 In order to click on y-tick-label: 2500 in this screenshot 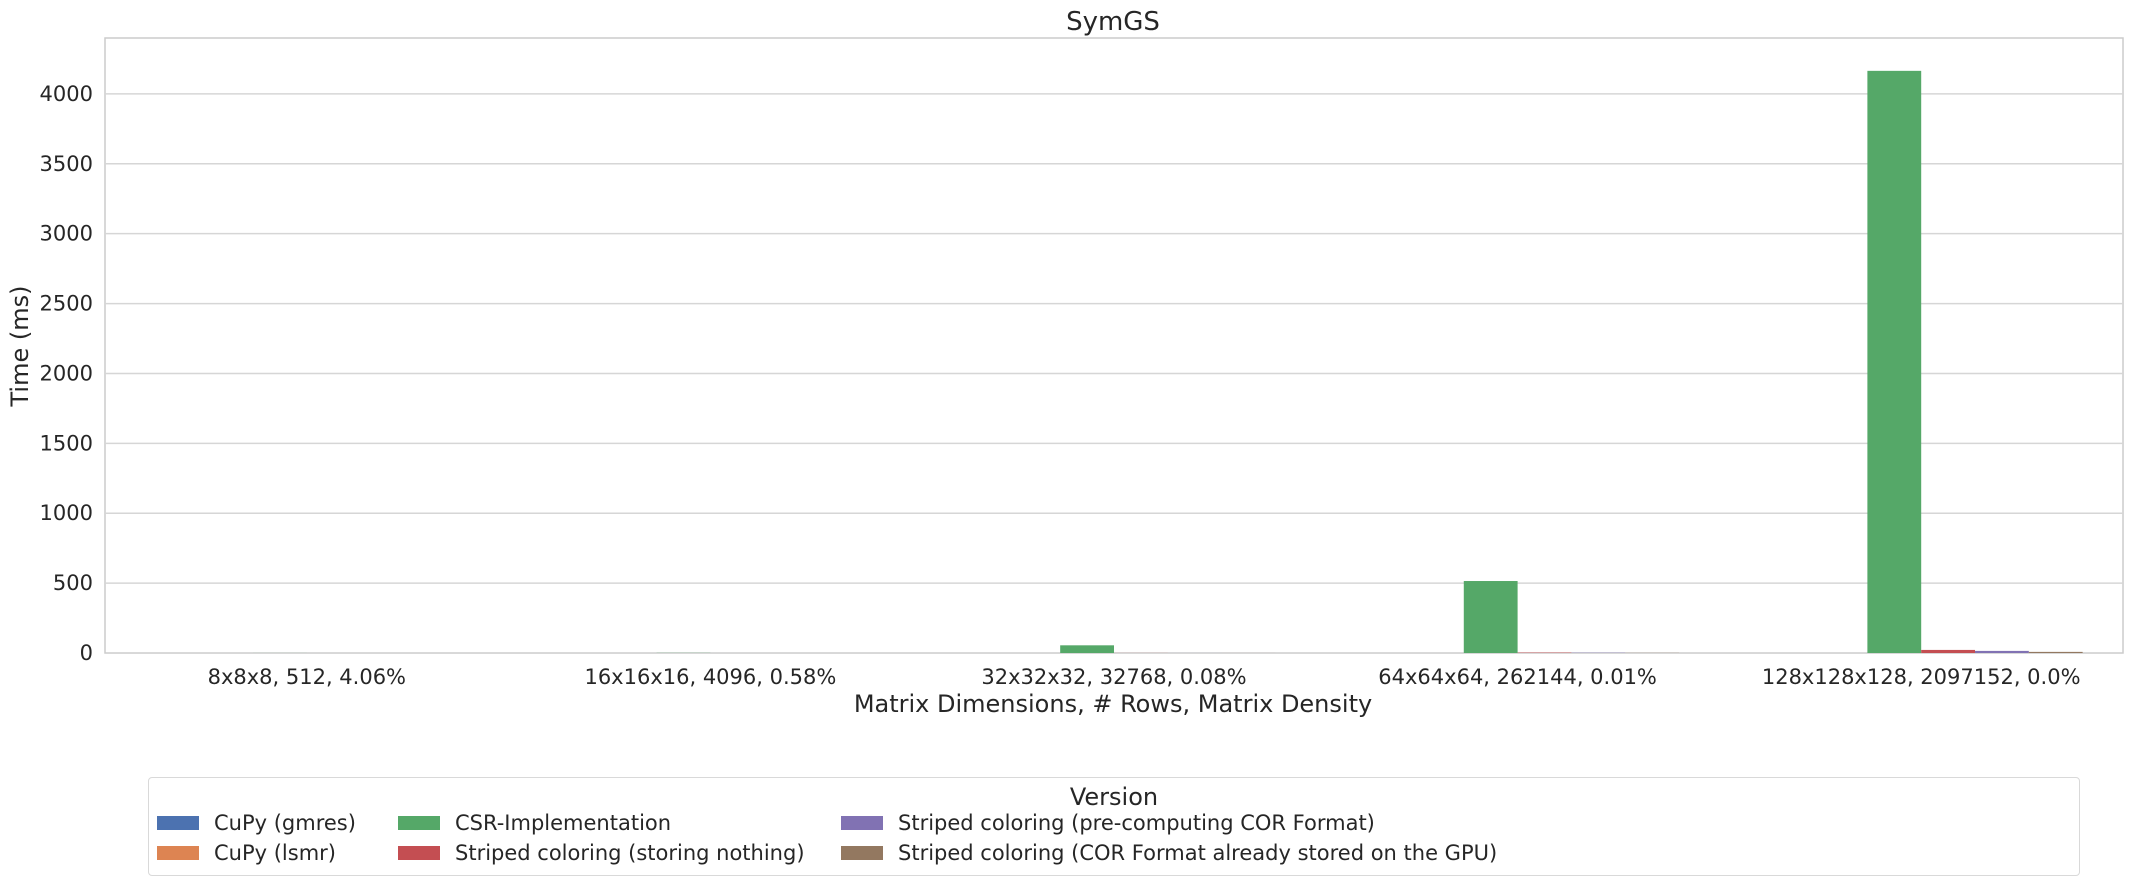, I will do `click(66, 304)`.